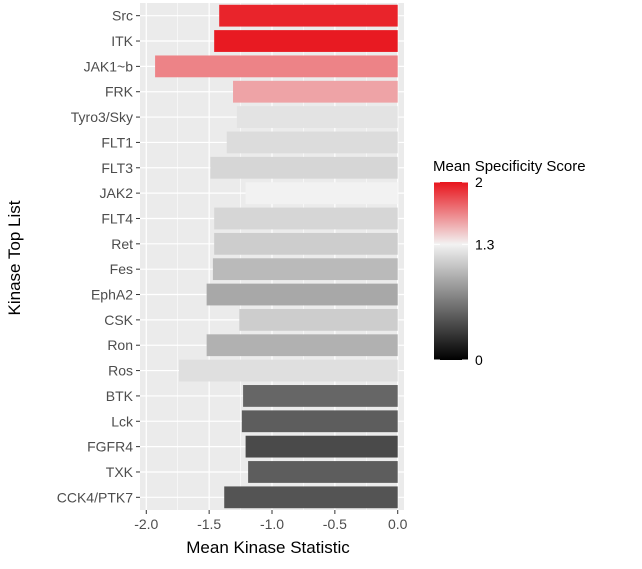 The width and height of the screenshot is (642, 569). Describe the element at coordinates (311, 497) in the screenshot. I see `bar-cck4-ptk7` at that location.